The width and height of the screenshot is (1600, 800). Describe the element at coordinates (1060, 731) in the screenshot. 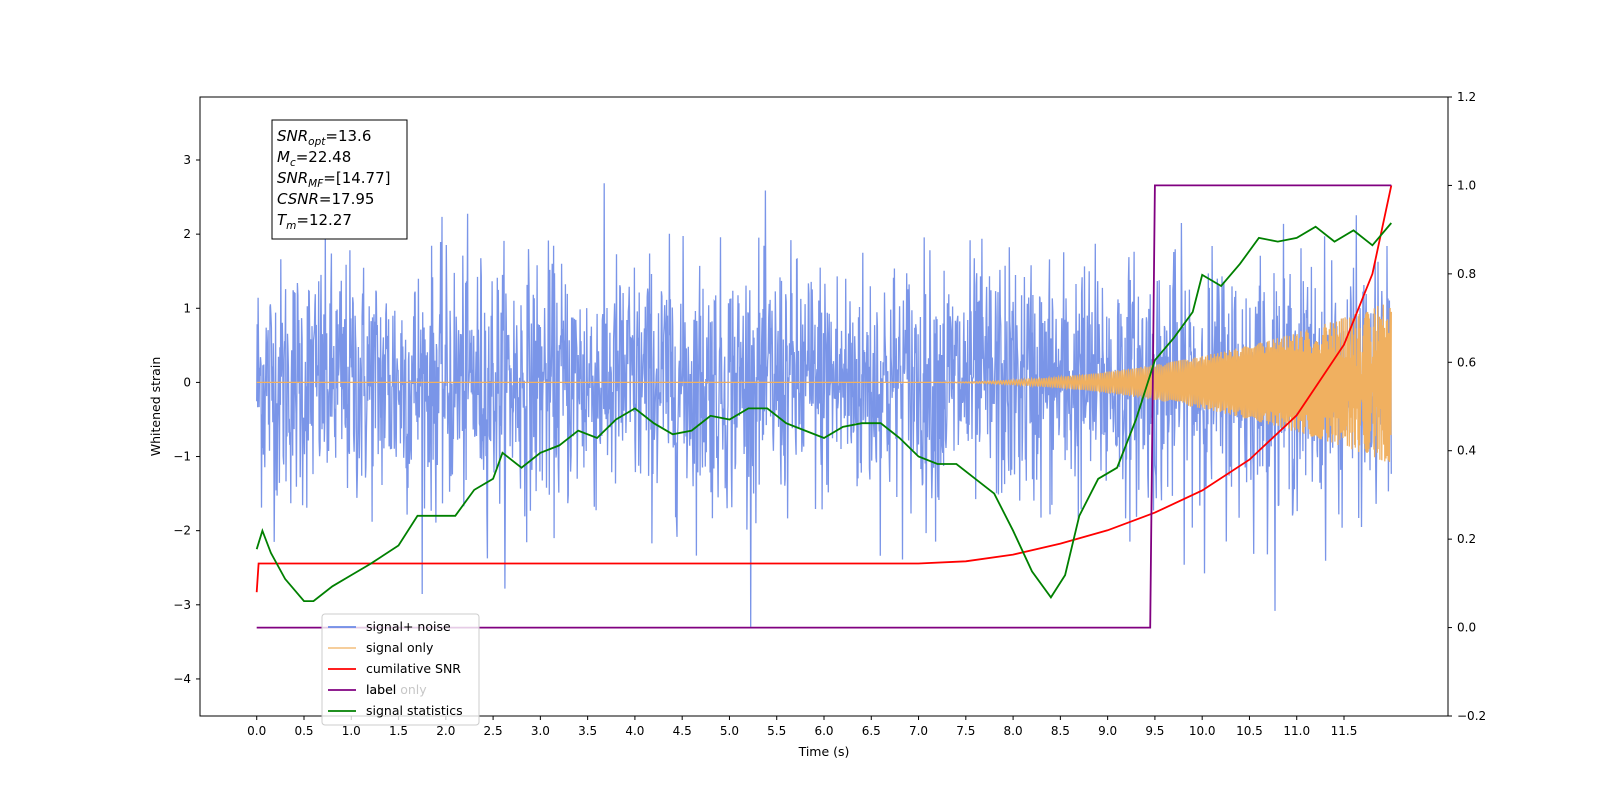

I see `x-tick-label: 8.5` at that location.